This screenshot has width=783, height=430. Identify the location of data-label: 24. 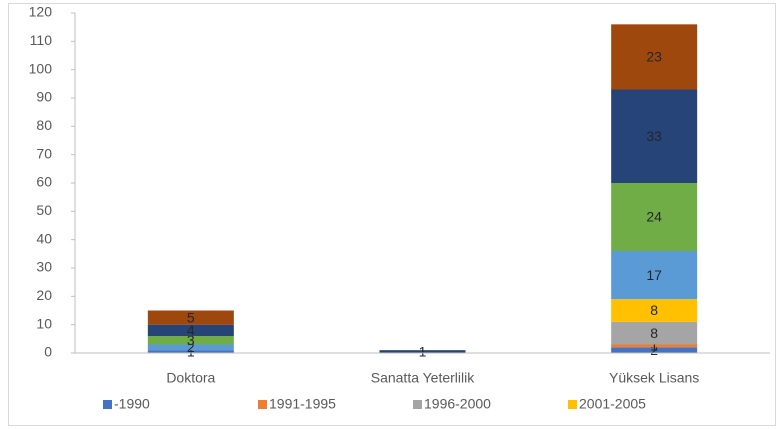
(654, 217).